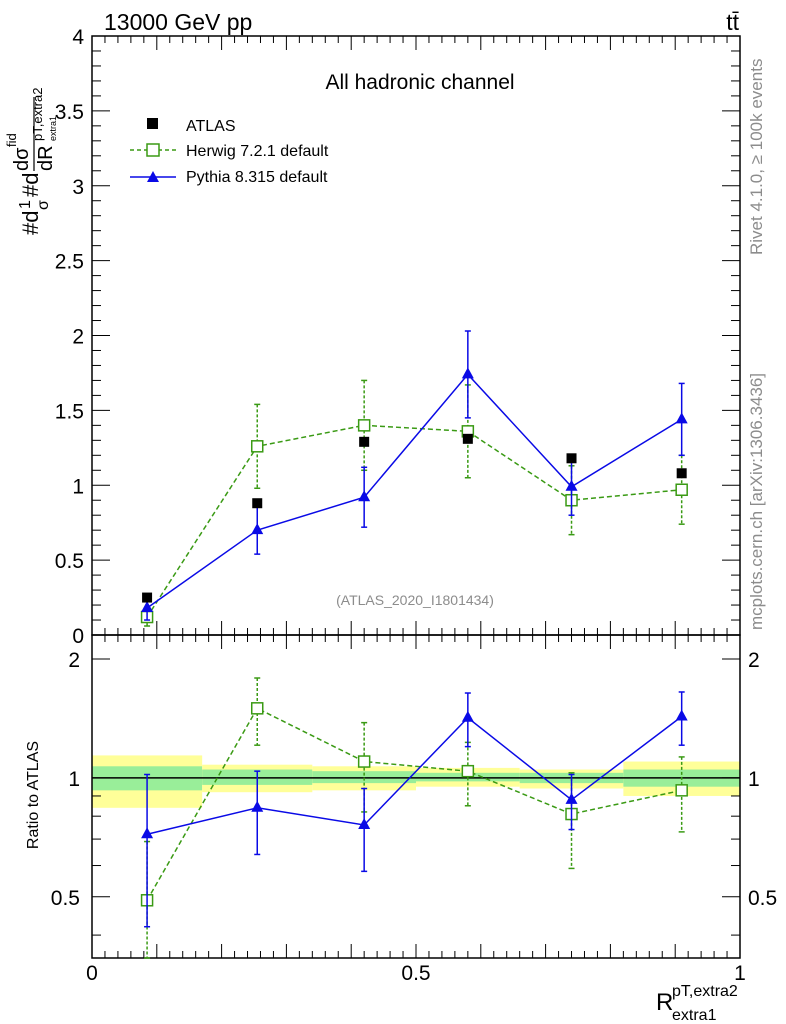  Describe the element at coordinates (30, 223) in the screenshot. I see `main-ylabel-a: #d` at that location.